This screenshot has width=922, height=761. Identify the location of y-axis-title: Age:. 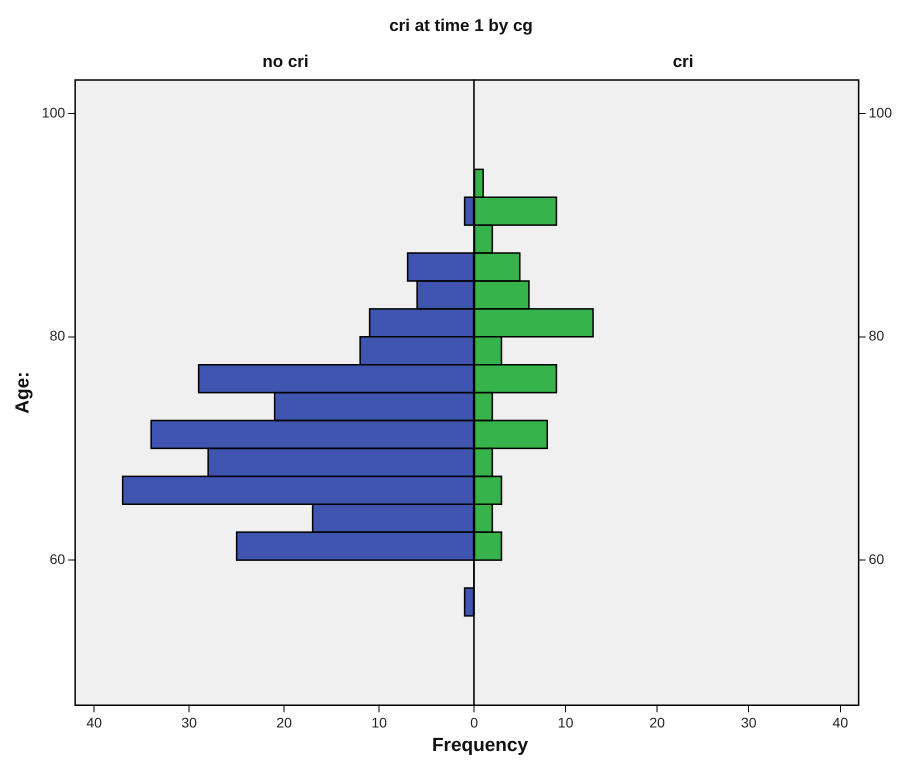
(23, 392).